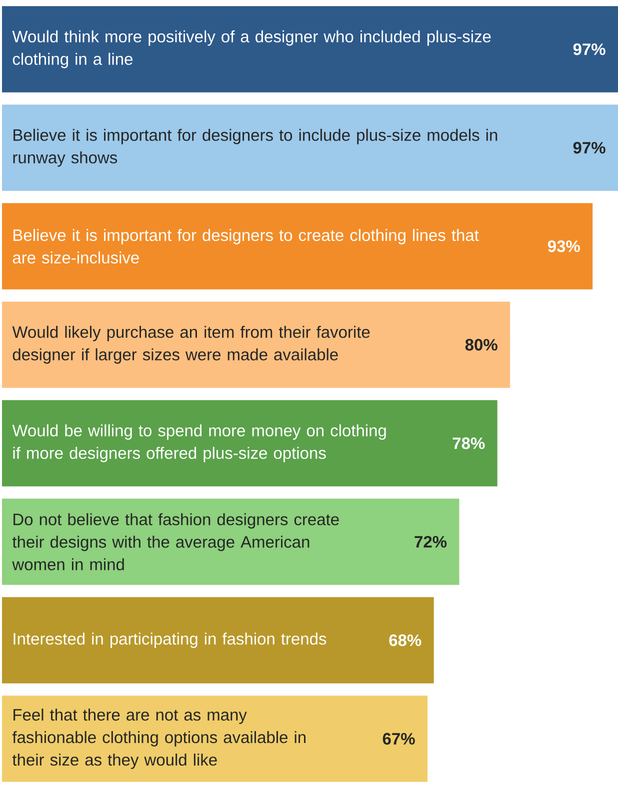  Describe the element at coordinates (199, 443) in the screenshot. I see `y-tick-label: Would be willing to spend more money on clothing if more designers offered plus-size options` at that location.